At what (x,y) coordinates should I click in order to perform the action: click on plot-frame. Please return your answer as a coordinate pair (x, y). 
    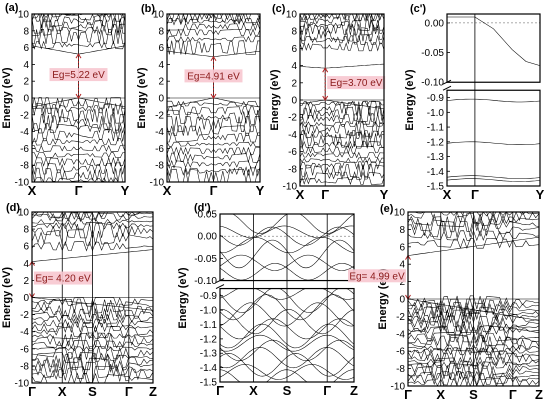
    Looking at the image, I should click on (78, 98).